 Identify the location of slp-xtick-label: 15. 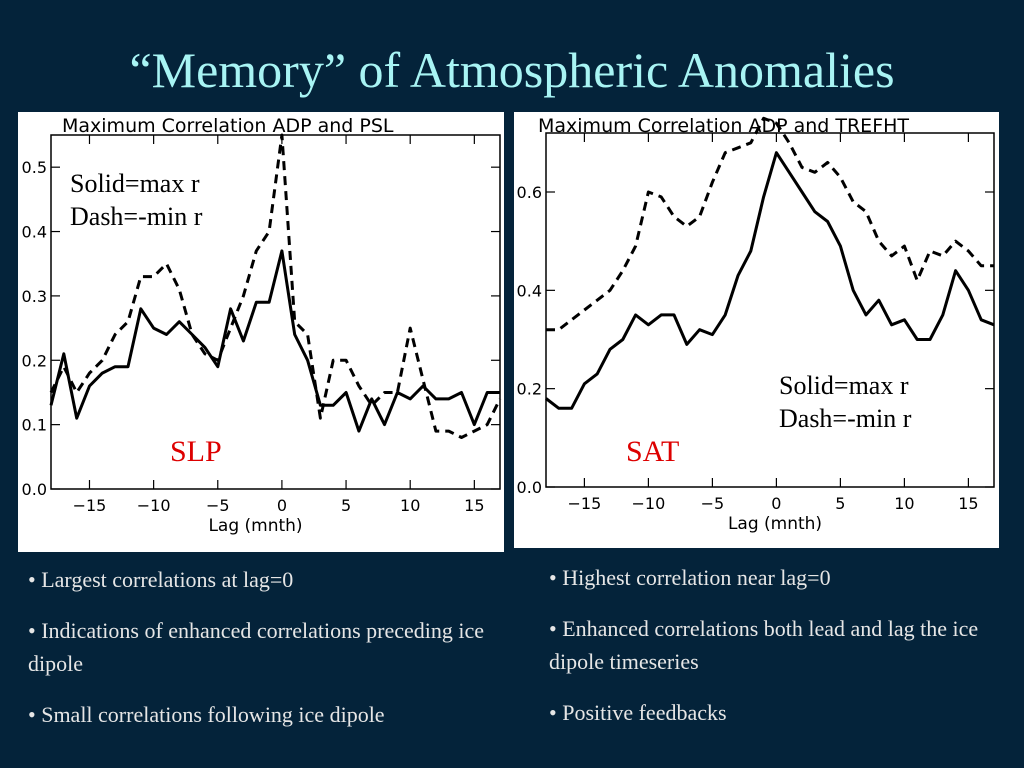
(474, 505).